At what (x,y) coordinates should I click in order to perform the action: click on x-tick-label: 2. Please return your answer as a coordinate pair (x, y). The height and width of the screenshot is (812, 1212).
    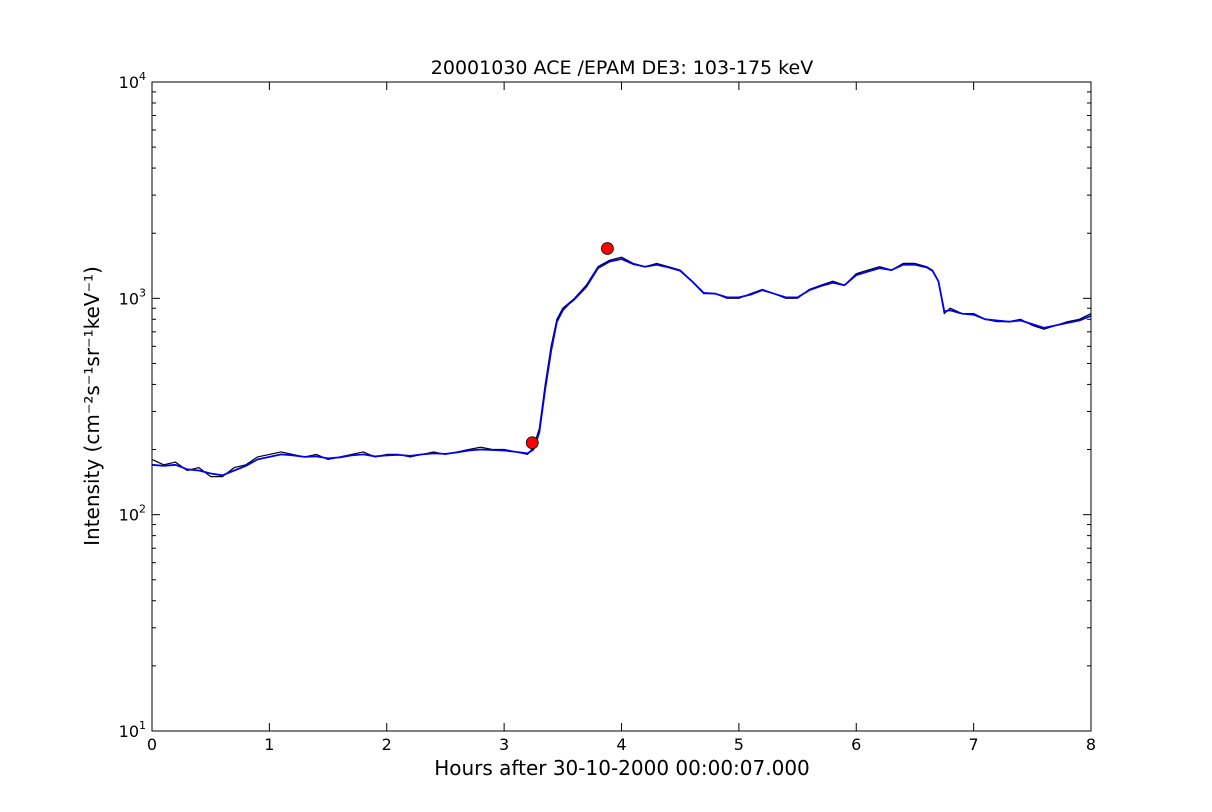
    Looking at the image, I should click on (387, 744).